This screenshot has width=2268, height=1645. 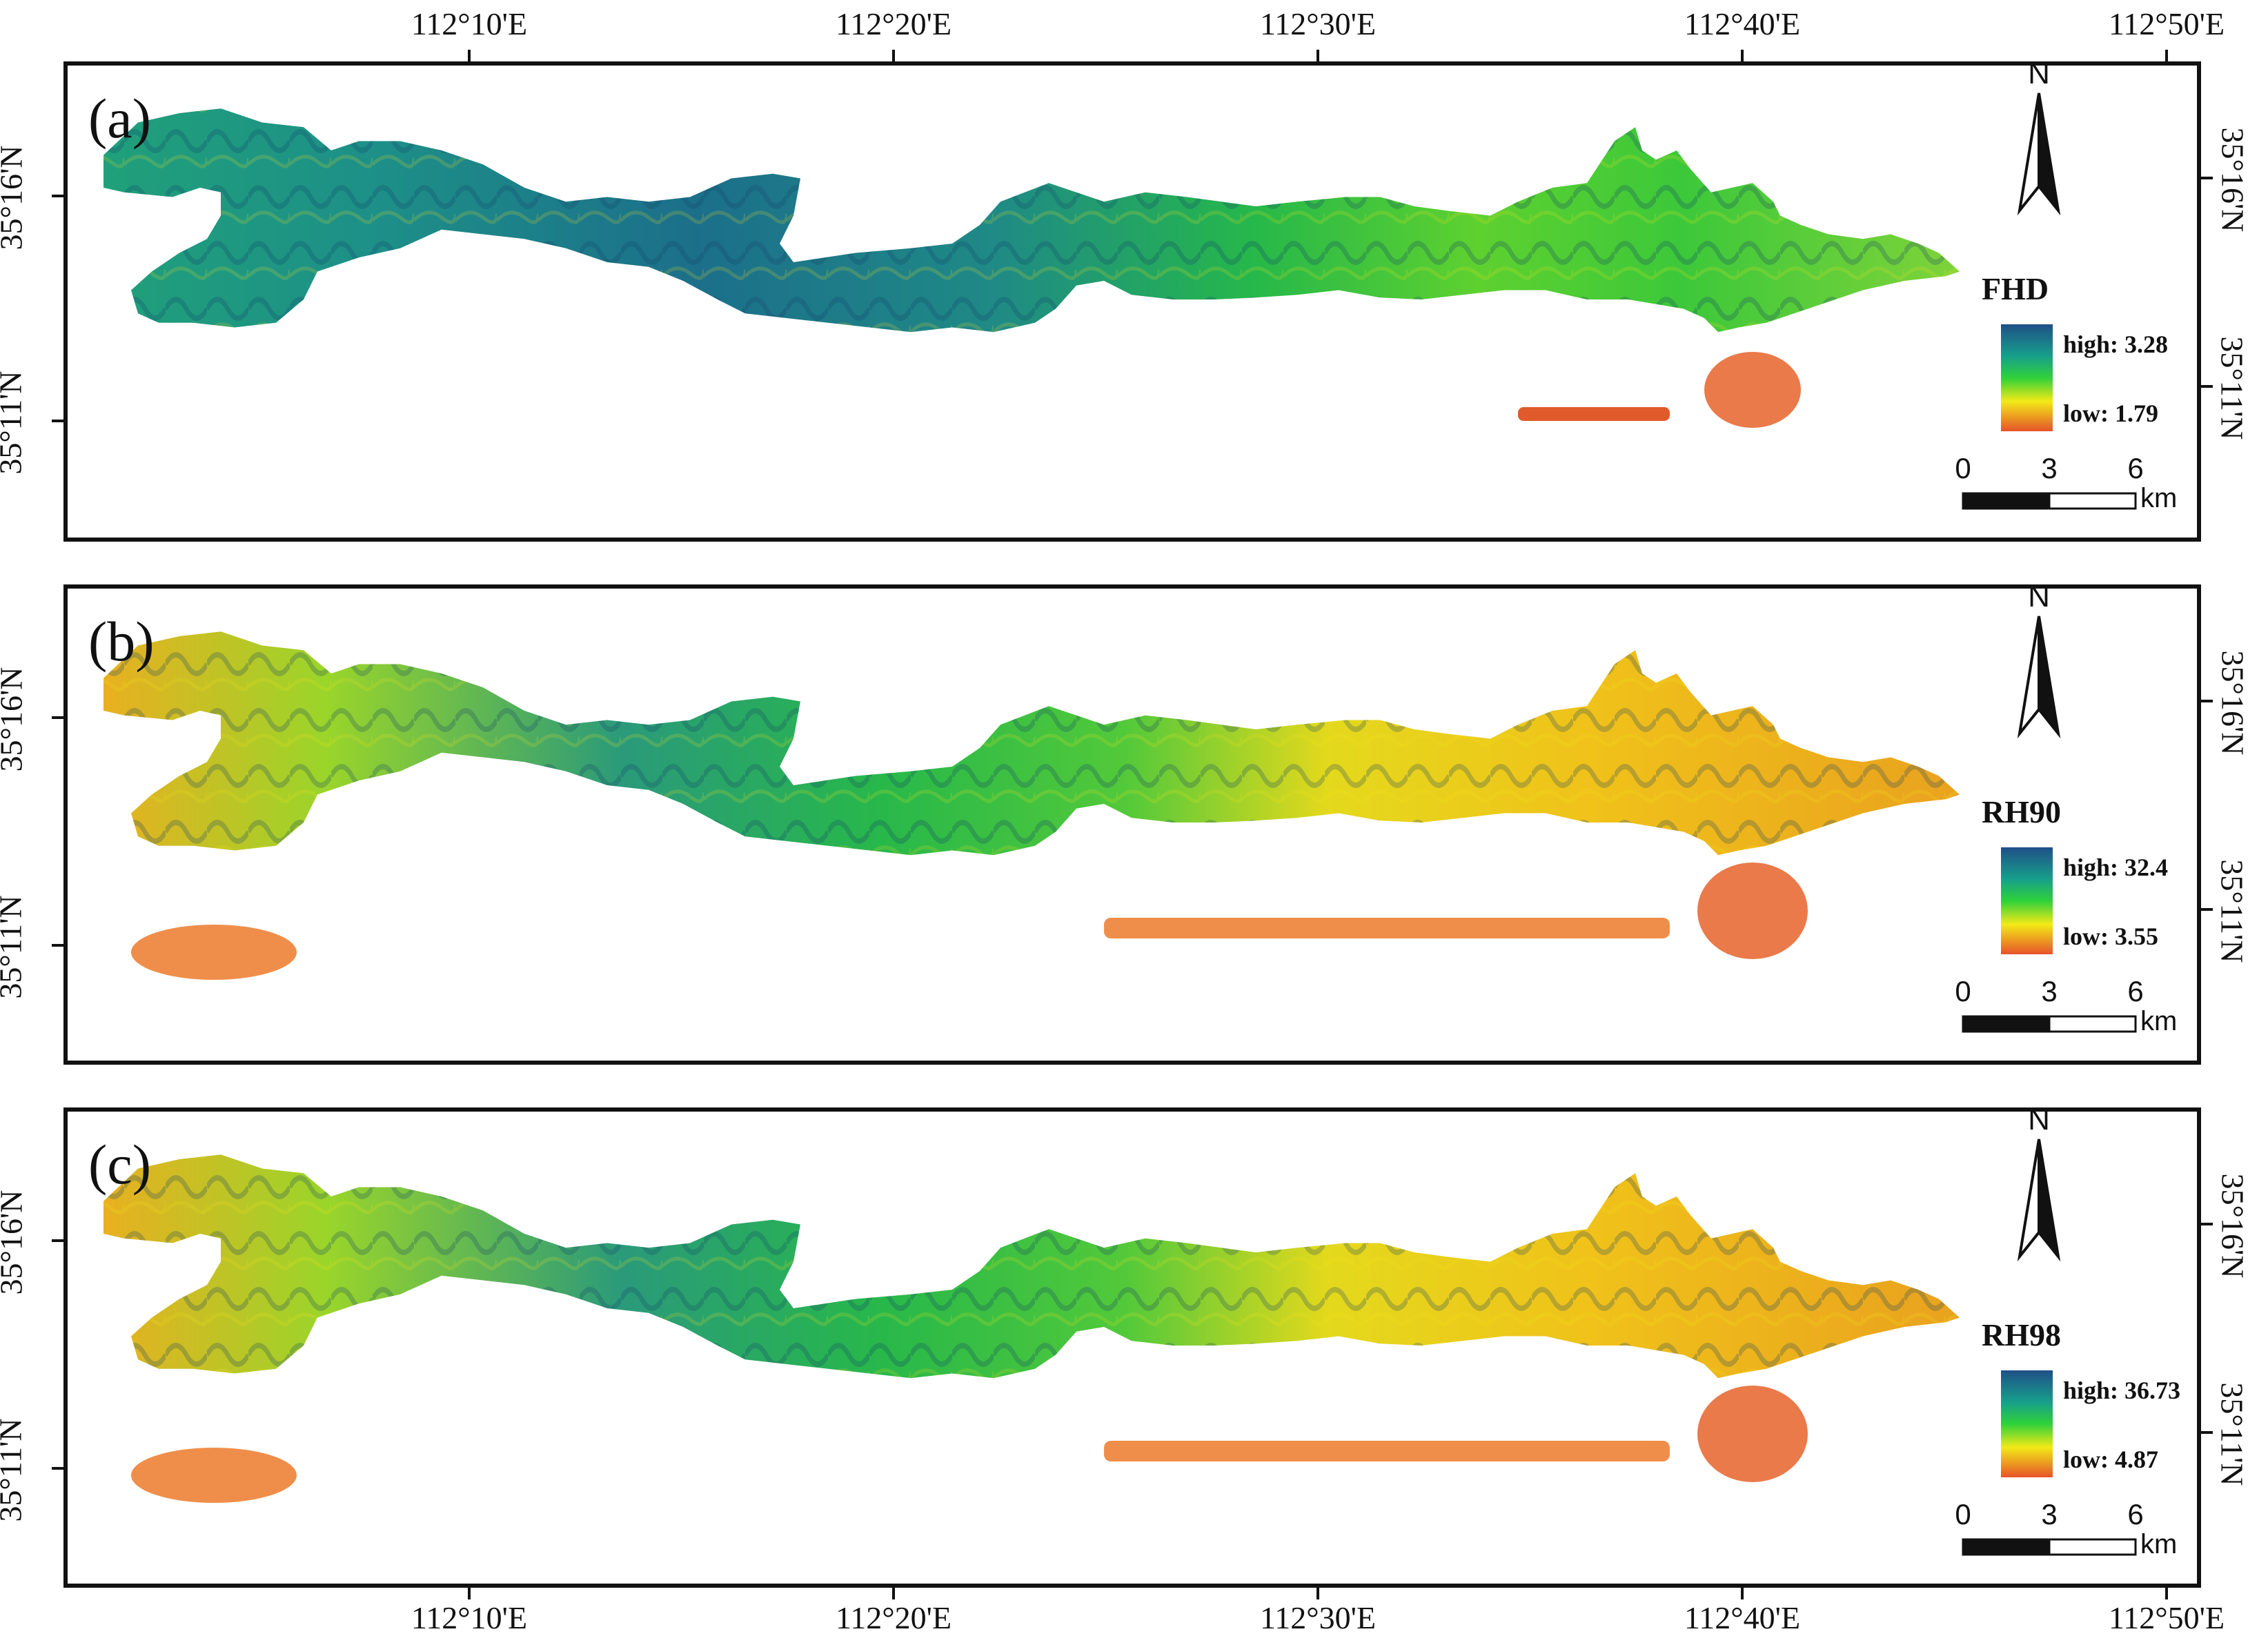 What do you see at coordinates (2110, 937) in the screenshot?
I see `legend-low: low: 3.55` at bounding box center [2110, 937].